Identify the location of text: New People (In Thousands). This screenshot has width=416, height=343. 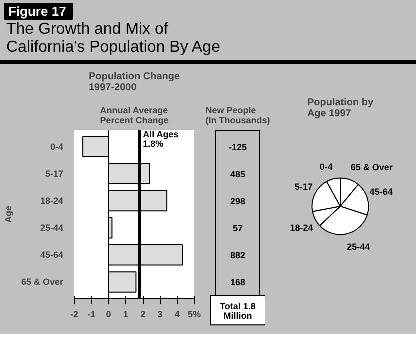
(238, 116).